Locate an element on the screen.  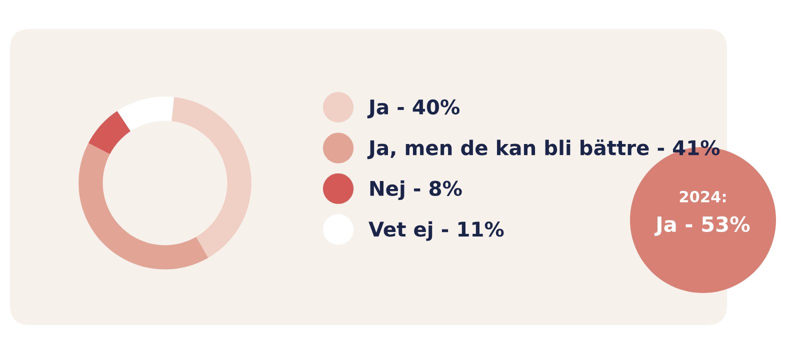
text: Ja - 53% is located at coordinates (702, 226).